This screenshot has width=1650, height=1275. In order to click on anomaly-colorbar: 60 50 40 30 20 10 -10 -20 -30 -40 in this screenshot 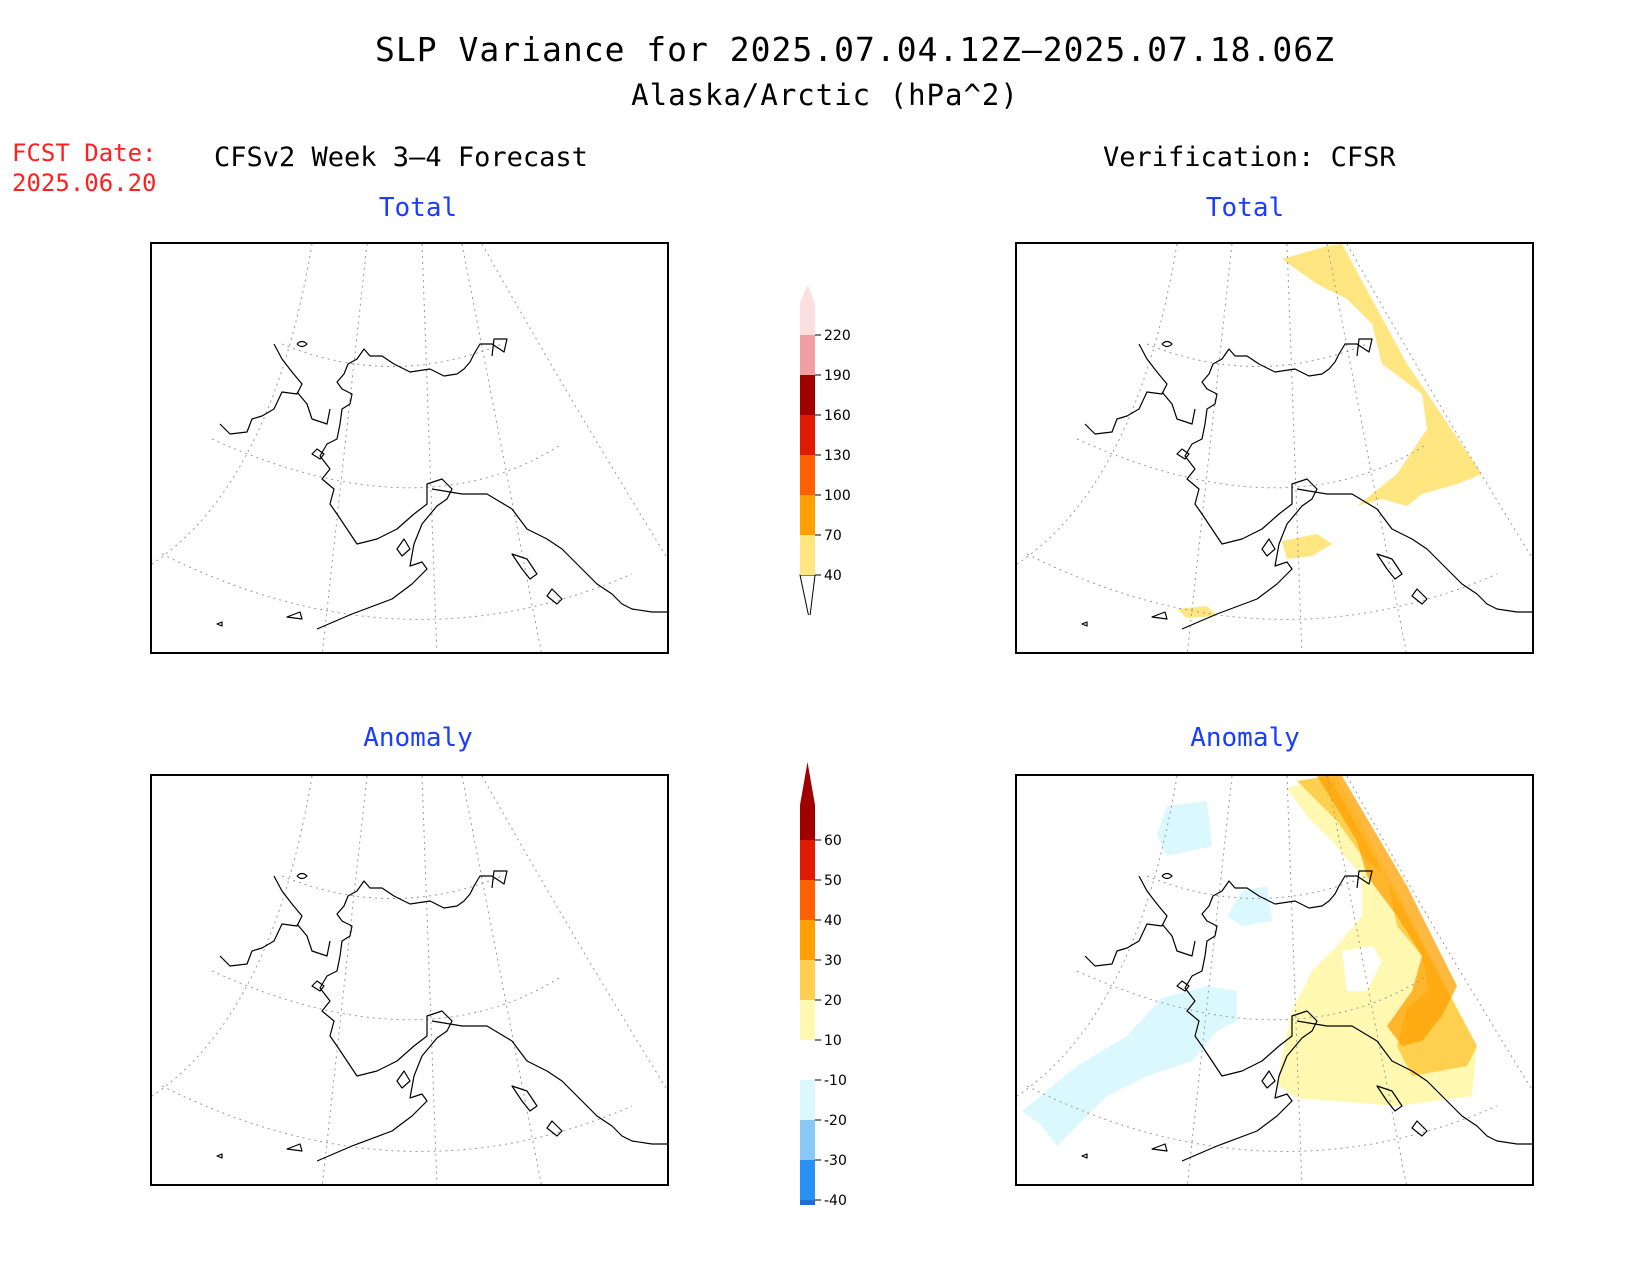, I will do `click(823, 983)`.